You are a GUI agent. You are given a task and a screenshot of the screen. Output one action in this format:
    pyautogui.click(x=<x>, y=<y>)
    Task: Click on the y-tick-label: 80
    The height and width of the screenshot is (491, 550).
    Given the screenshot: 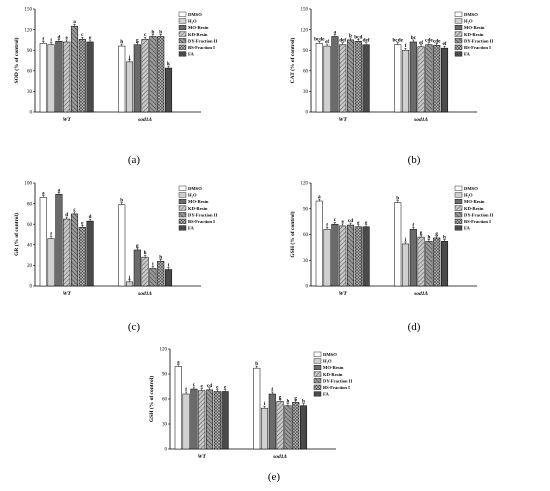 What is the action you would take?
    pyautogui.click(x=30, y=204)
    